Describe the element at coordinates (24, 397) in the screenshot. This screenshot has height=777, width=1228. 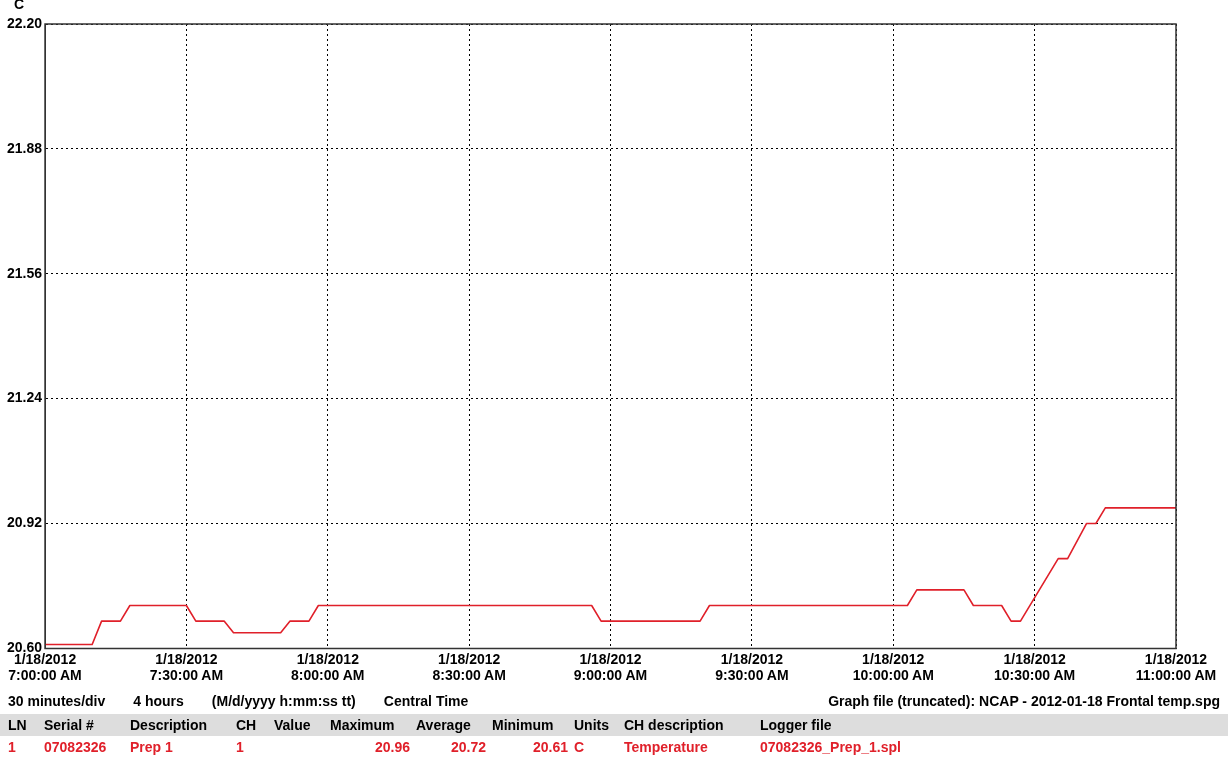
I see `y-tick-label: 21.24` at that location.